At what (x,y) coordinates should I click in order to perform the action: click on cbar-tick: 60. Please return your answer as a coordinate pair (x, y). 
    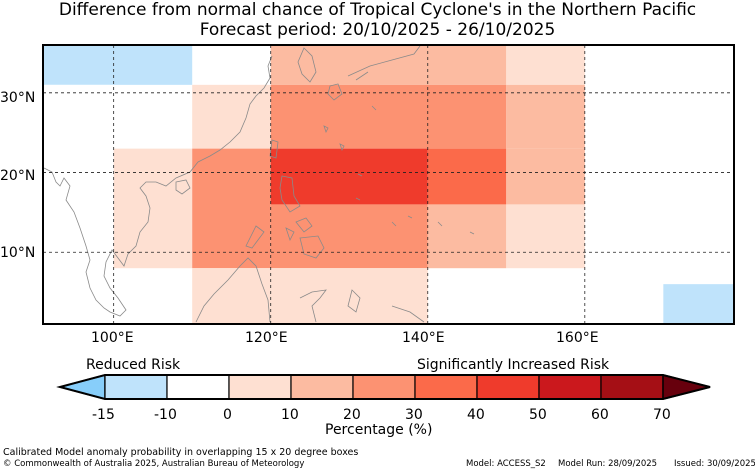
    Looking at the image, I should click on (600, 415).